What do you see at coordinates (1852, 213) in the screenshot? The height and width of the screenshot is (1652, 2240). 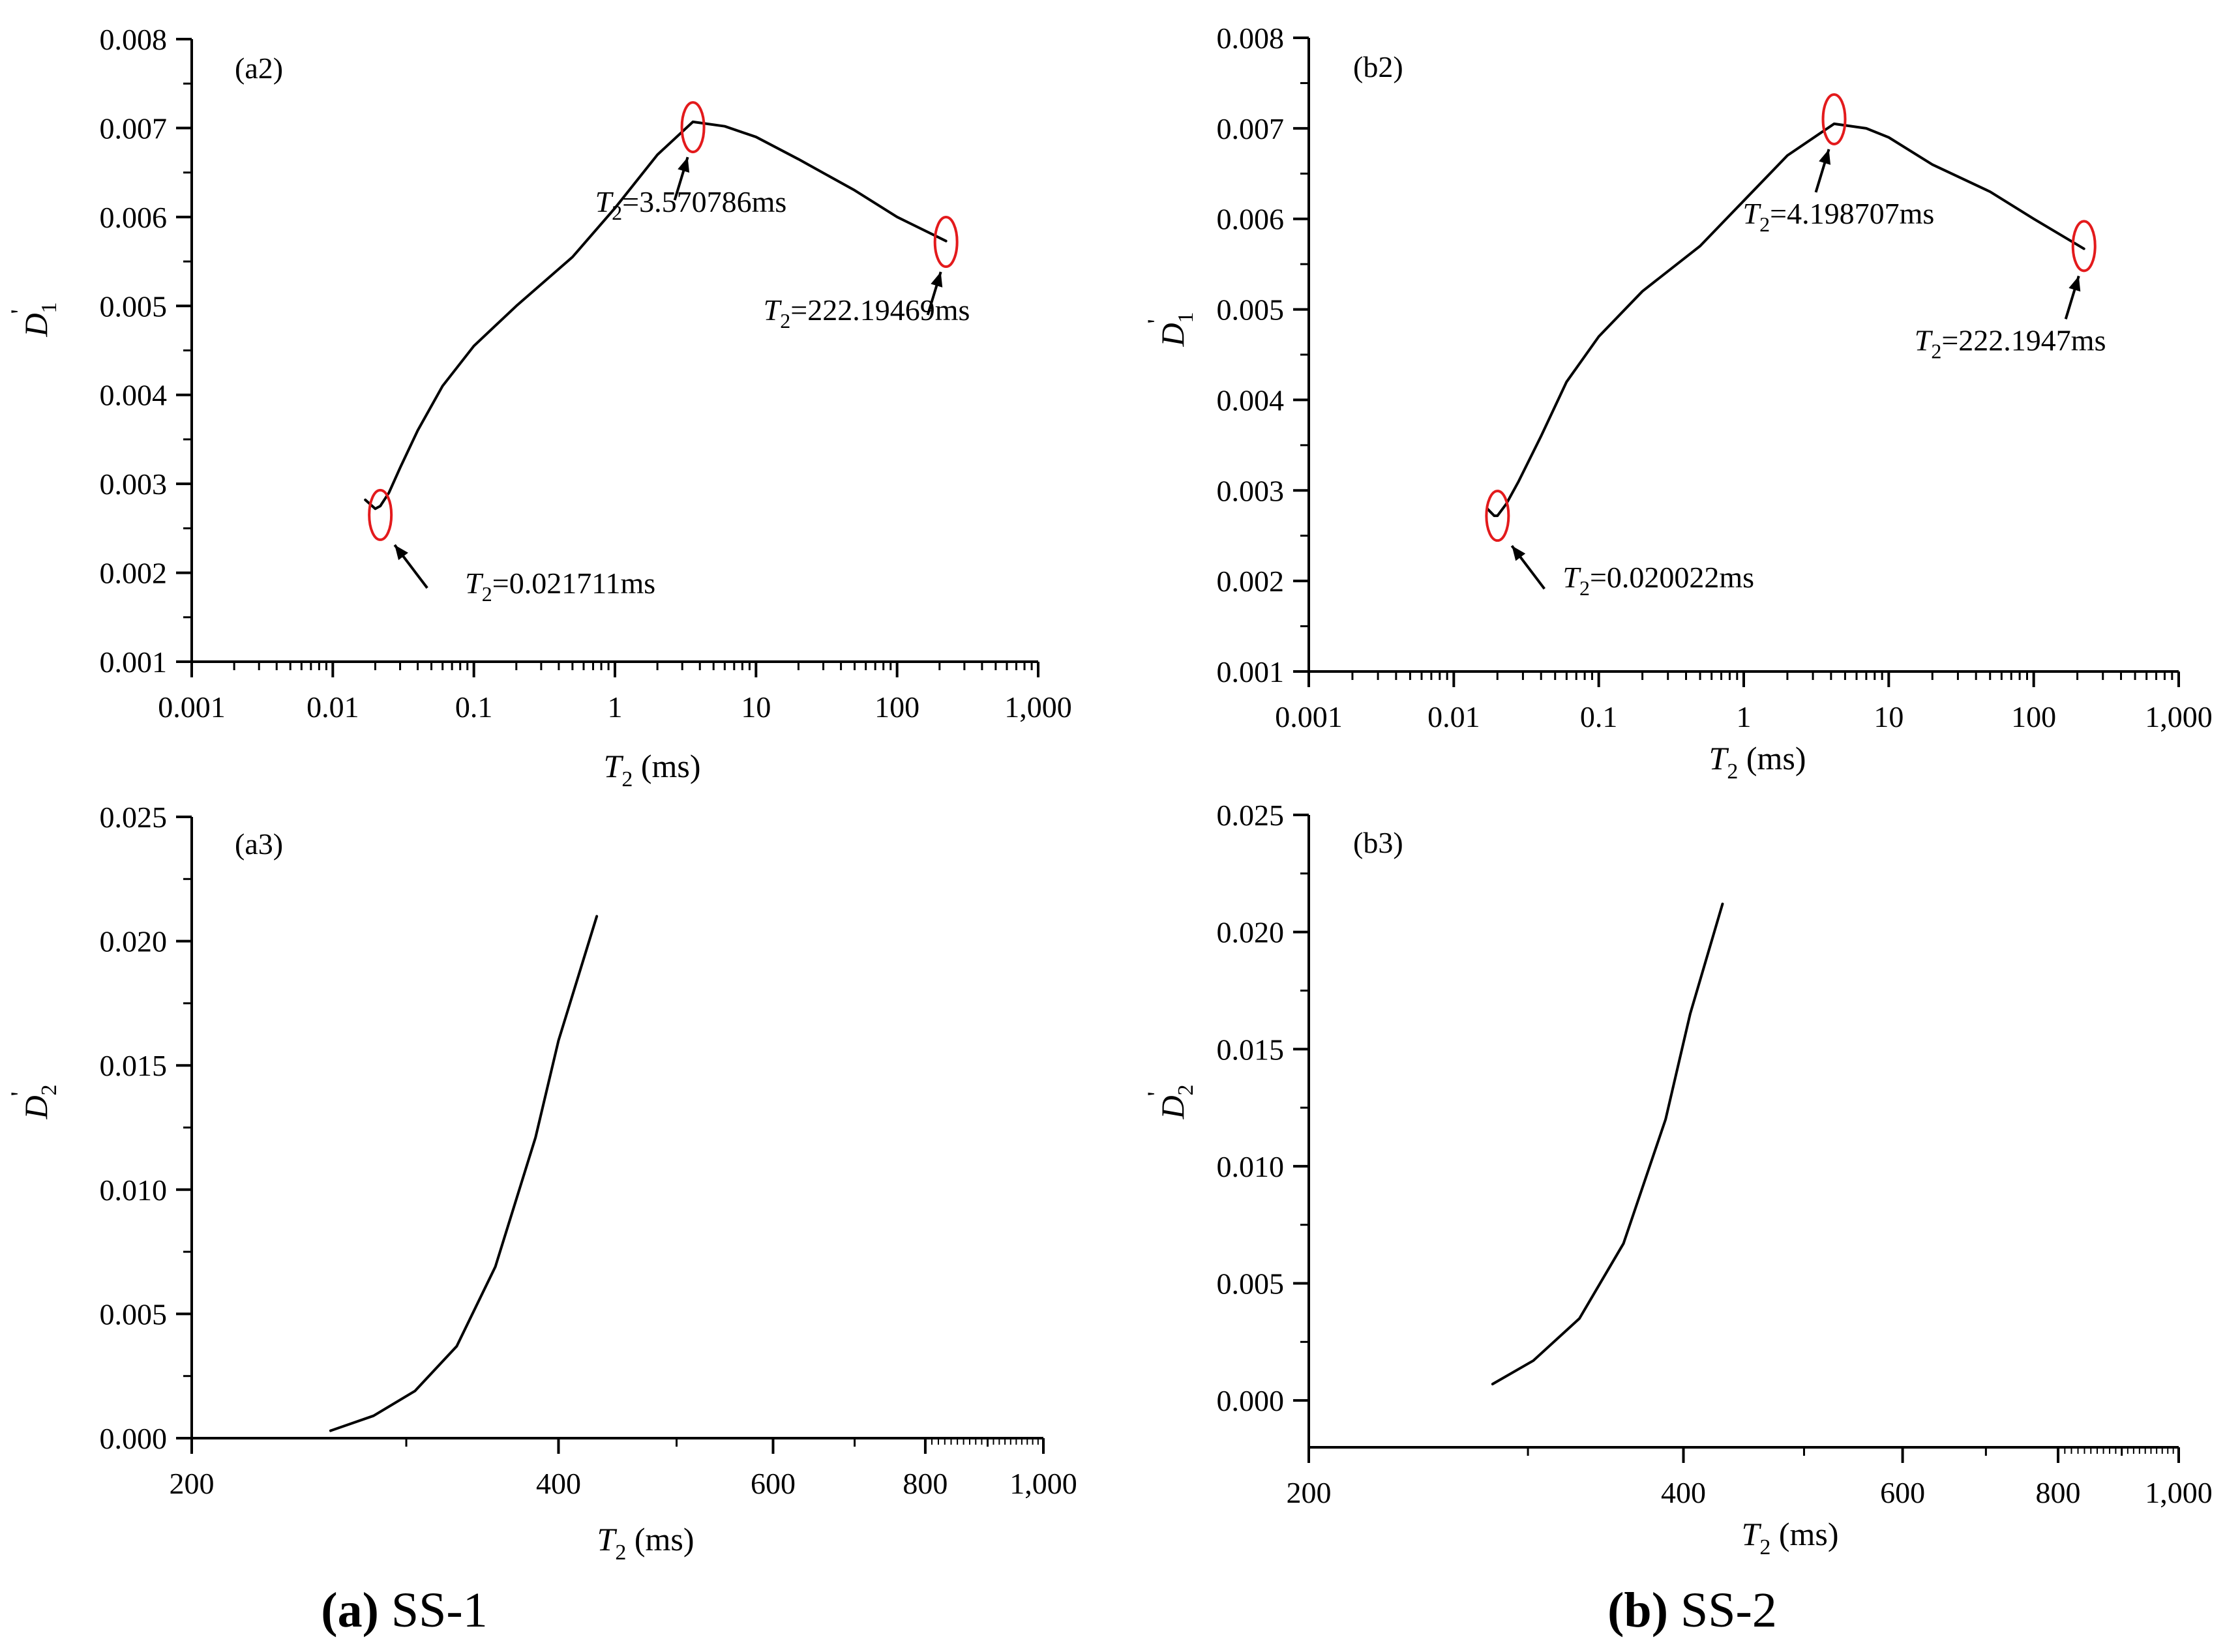 I see `annotation-value: =4.198707ms` at bounding box center [1852, 213].